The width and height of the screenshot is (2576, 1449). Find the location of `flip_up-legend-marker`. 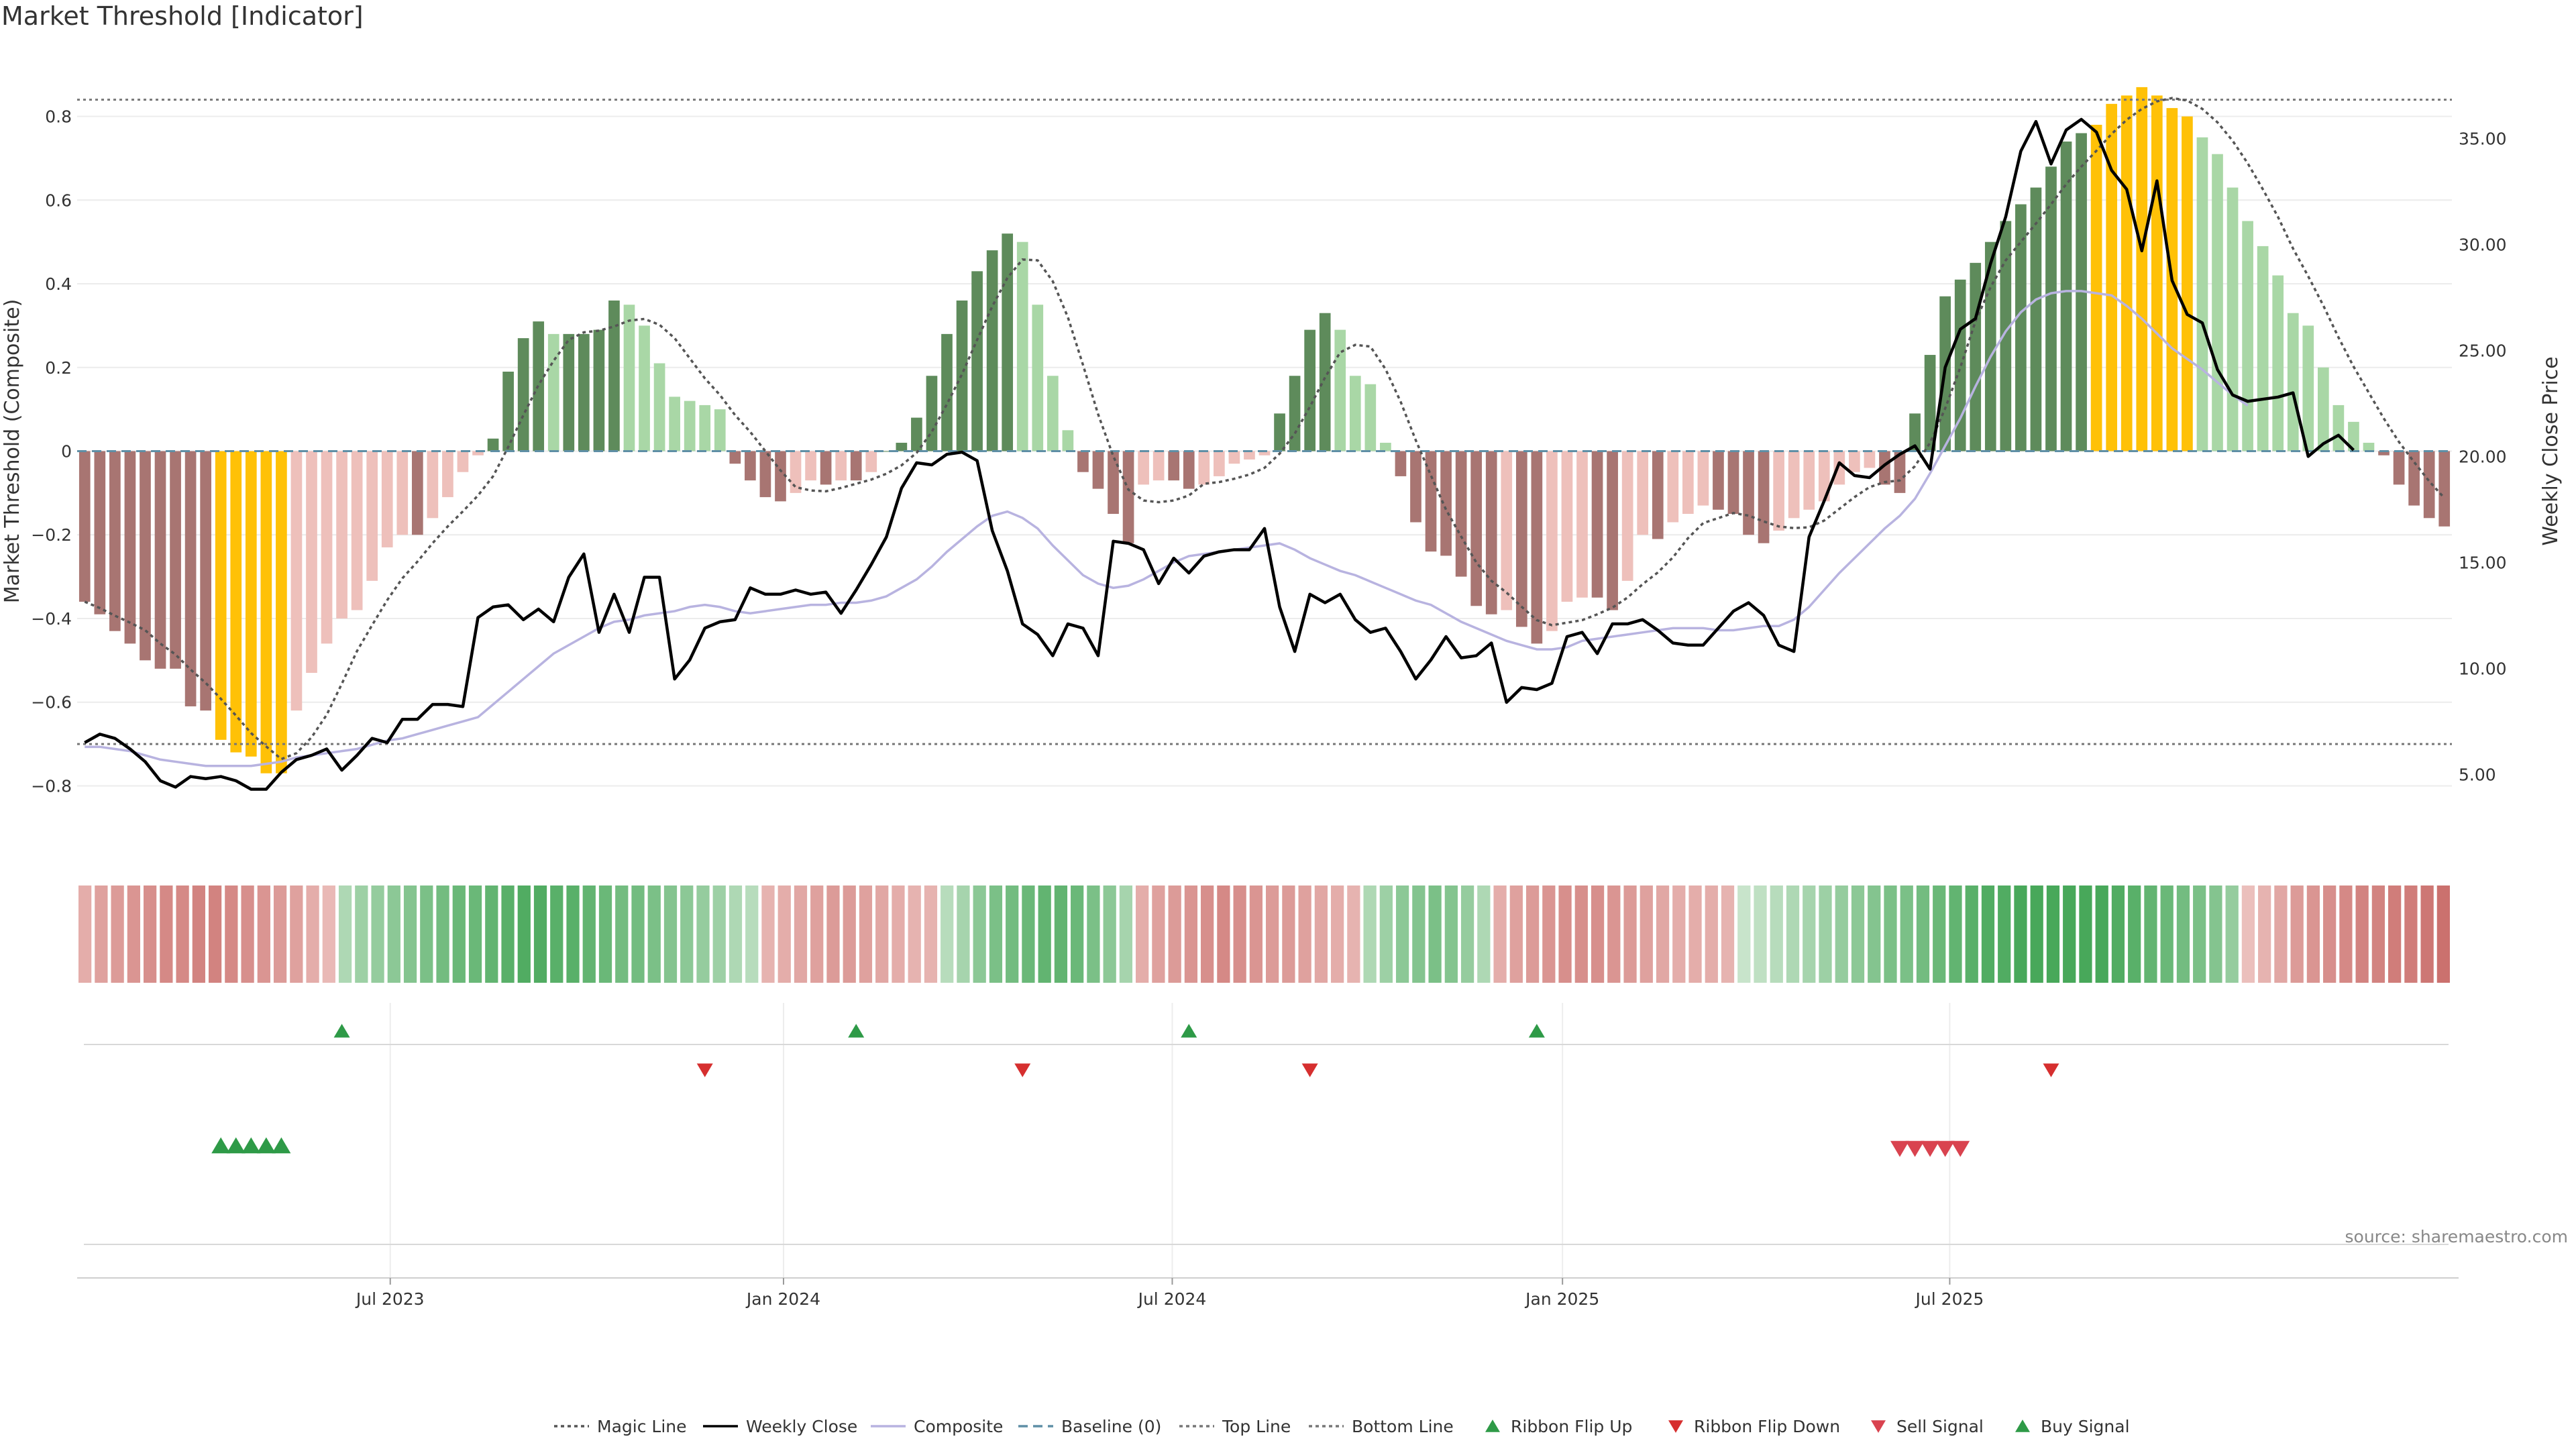

flip_up-legend-marker is located at coordinates (1492, 1425).